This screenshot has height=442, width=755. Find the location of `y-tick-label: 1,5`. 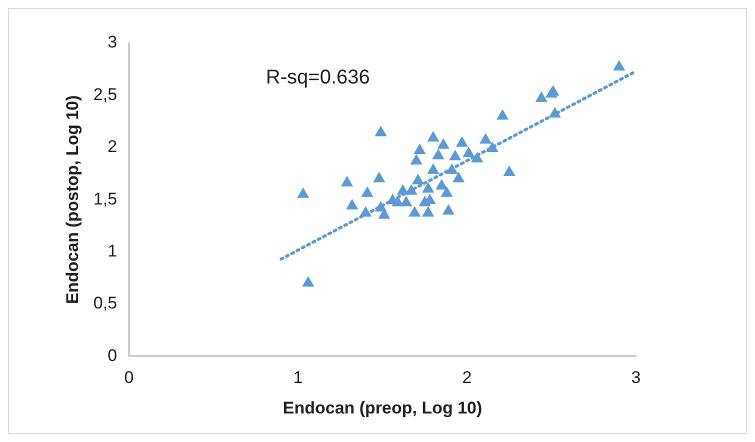

y-tick-label: 1,5 is located at coordinates (105, 198).